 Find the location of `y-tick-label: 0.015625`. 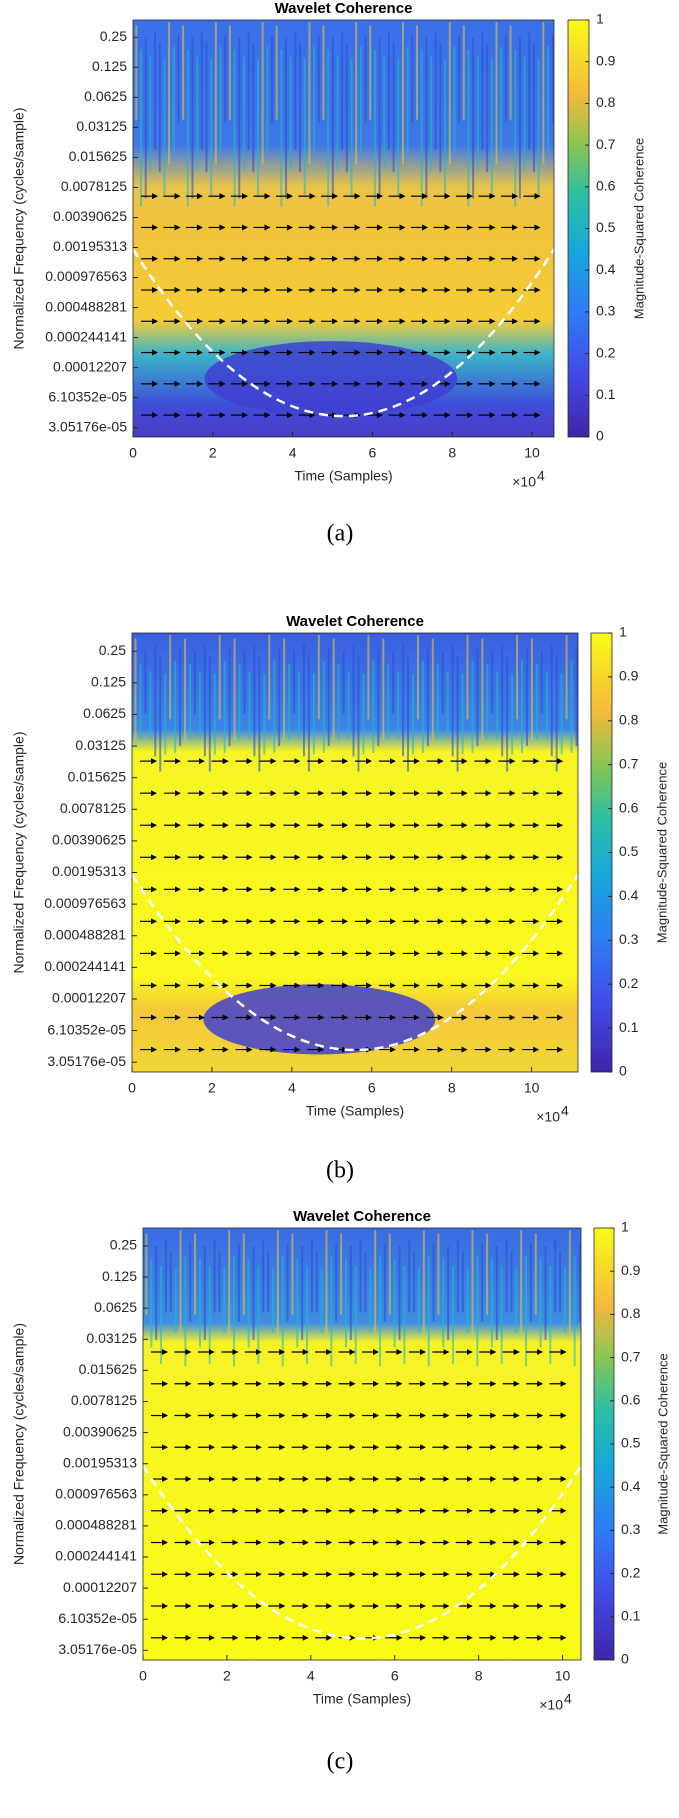

y-tick-label: 0.015625 is located at coordinates (108, 1369).